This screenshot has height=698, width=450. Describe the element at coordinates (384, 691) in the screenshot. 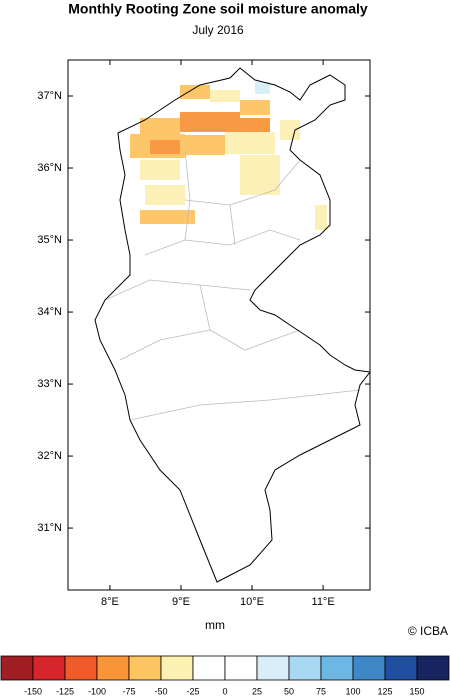

I see `colorbar-label: 125` at that location.